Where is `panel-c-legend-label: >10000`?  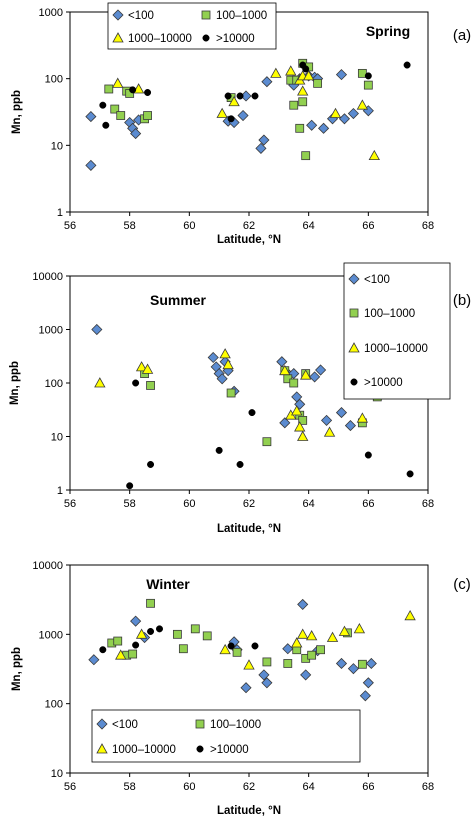 panel-c-legend-label: >10000 is located at coordinates (229, 750).